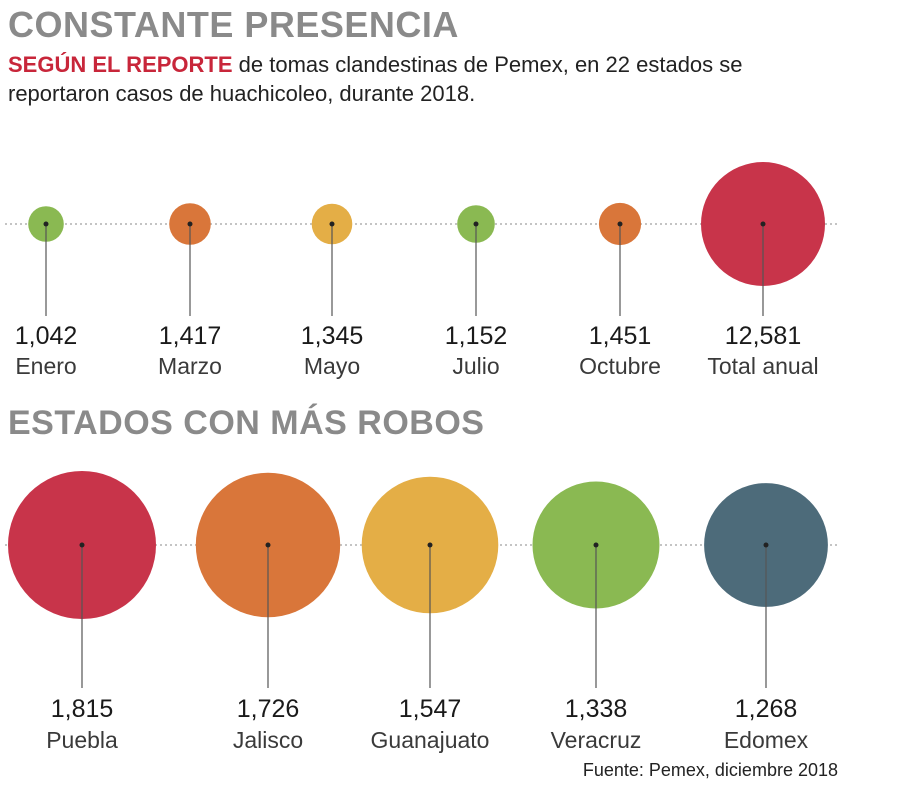  Describe the element at coordinates (46, 292) in the screenshot. I see `bubble-group: 1,042 Enero` at that location.